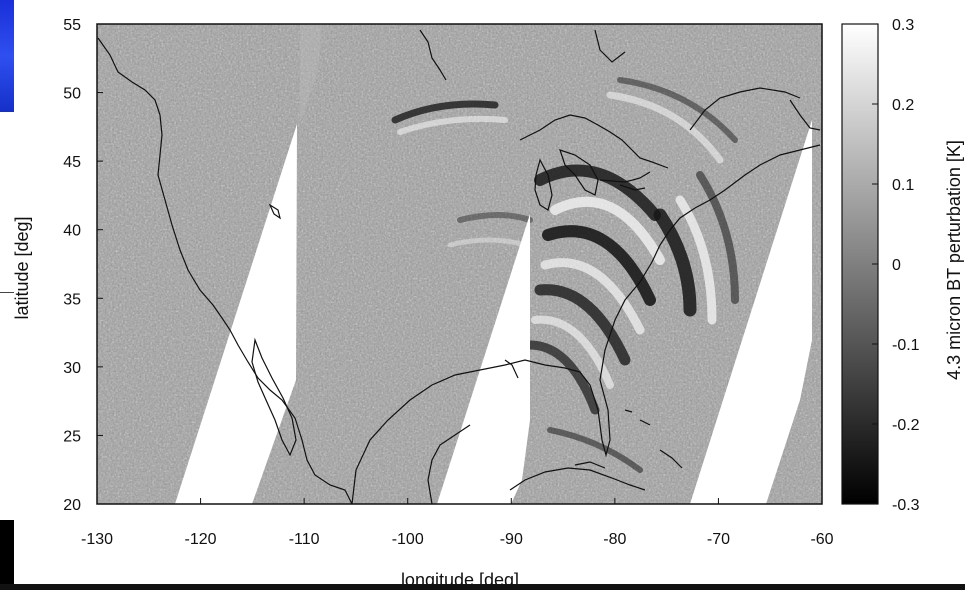 The height and width of the screenshot is (590, 965). What do you see at coordinates (72, 505) in the screenshot?
I see `y-tick-label: 20` at bounding box center [72, 505].